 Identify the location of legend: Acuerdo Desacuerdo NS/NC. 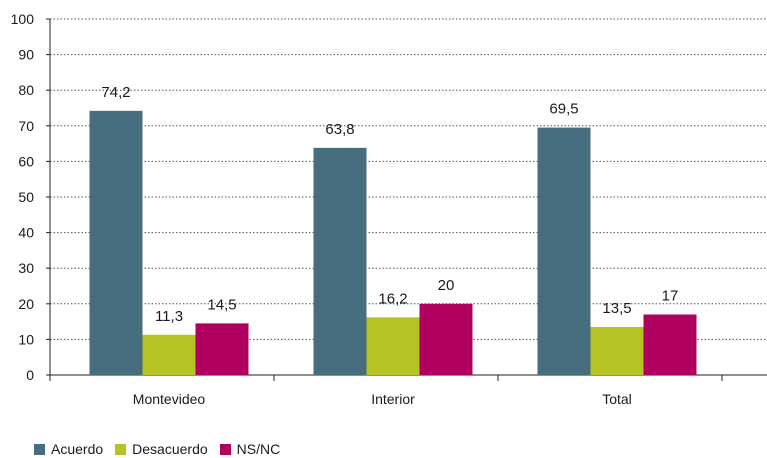
(157, 449).